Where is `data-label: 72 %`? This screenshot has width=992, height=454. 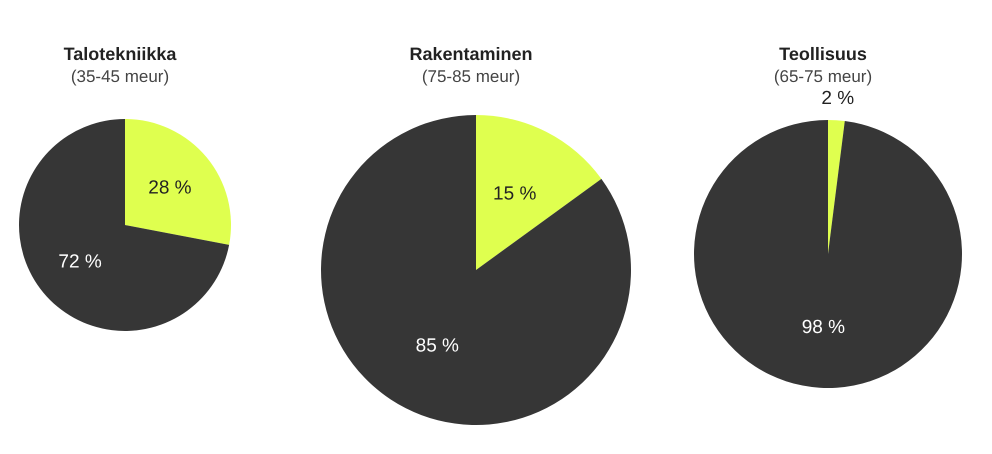
data-label: 72 % is located at coordinates (80, 262).